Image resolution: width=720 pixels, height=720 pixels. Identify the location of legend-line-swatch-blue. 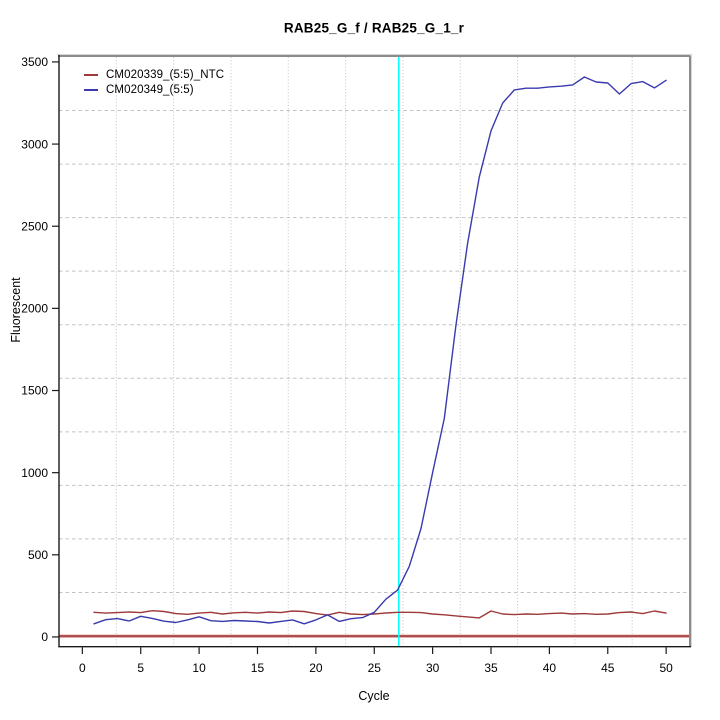
(91, 89).